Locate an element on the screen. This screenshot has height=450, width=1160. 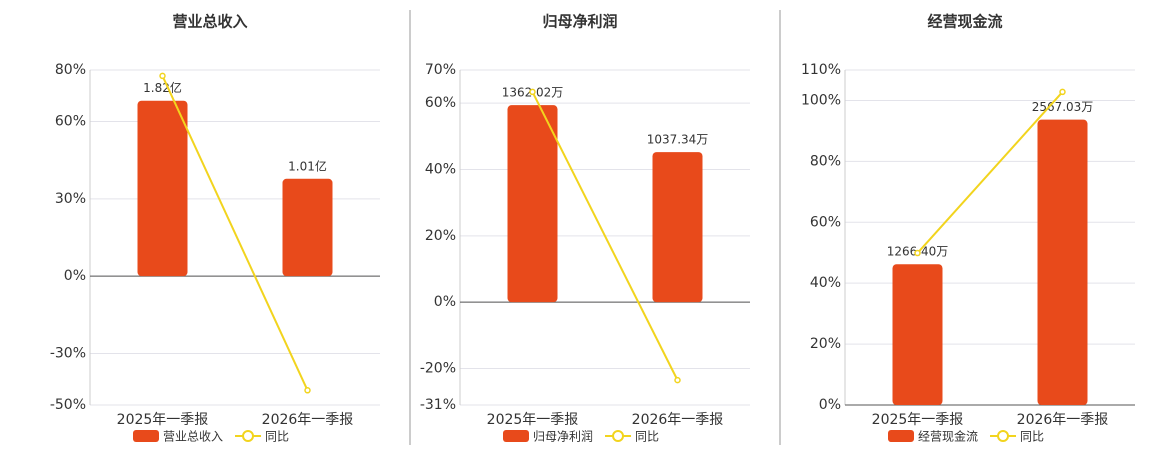
legend-label: 营业总收入 is located at coordinates (193, 437).